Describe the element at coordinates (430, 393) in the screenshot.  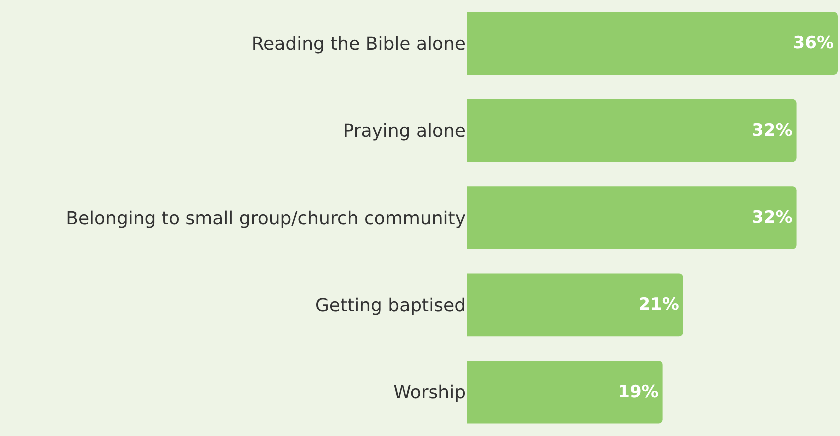
I see `y-tick-label: Worship` at that location.